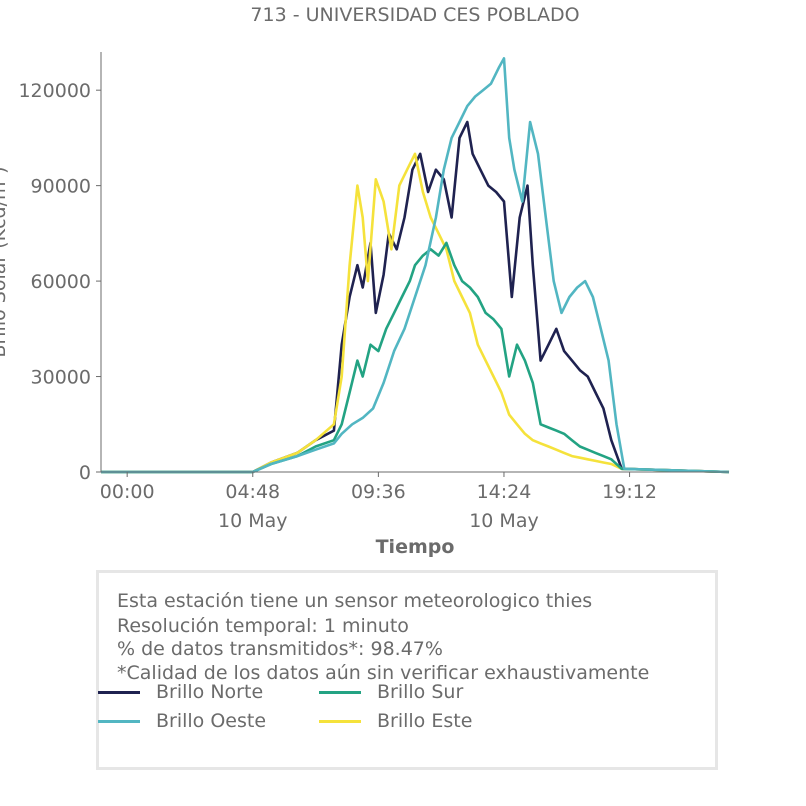 Image resolution: width=806 pixels, height=806 pixels. Describe the element at coordinates (5, 261) in the screenshot. I see `y-axis-title: Brillo Solar (Kcd/m²)` at that location.